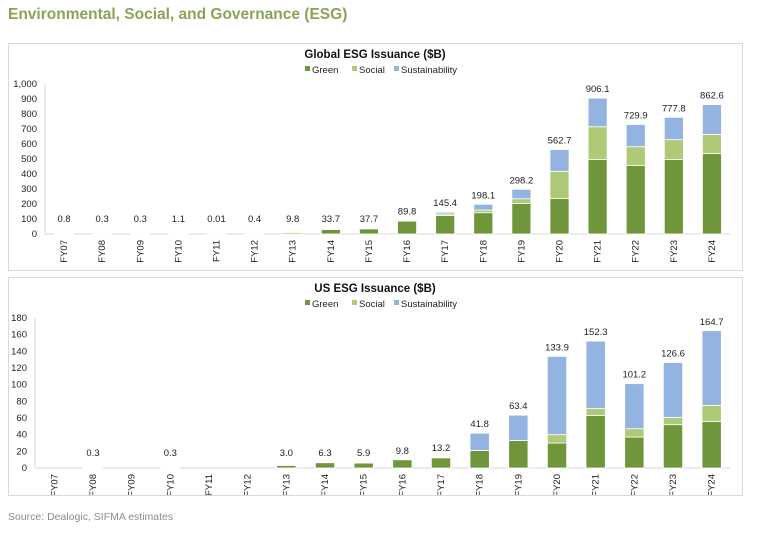 This screenshot has width=757, height=544. Describe the element at coordinates (29, 129) in the screenshot. I see `y-tick-label: 700` at that location.